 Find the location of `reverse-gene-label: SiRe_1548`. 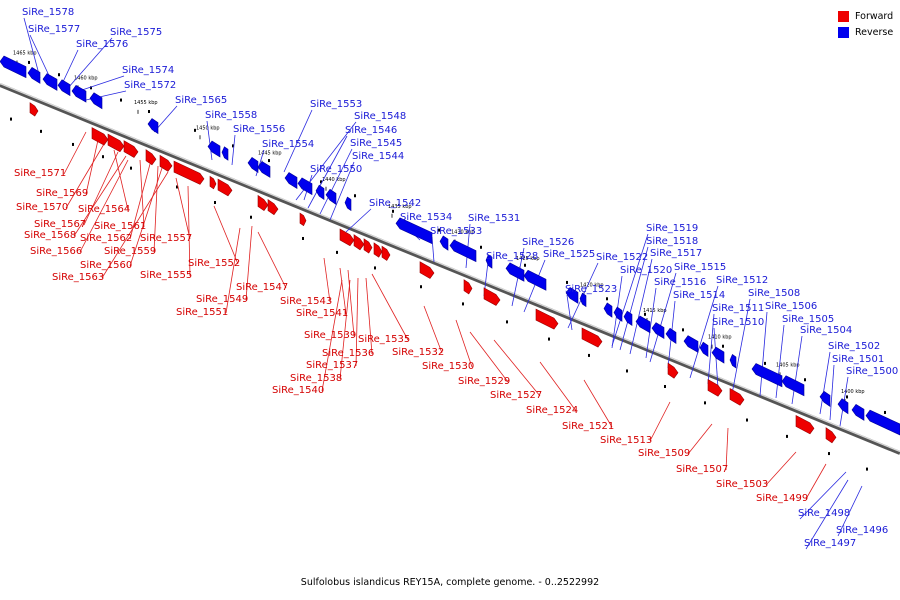

reverse-gene-label: SiRe_1548 is located at coordinates (380, 116).